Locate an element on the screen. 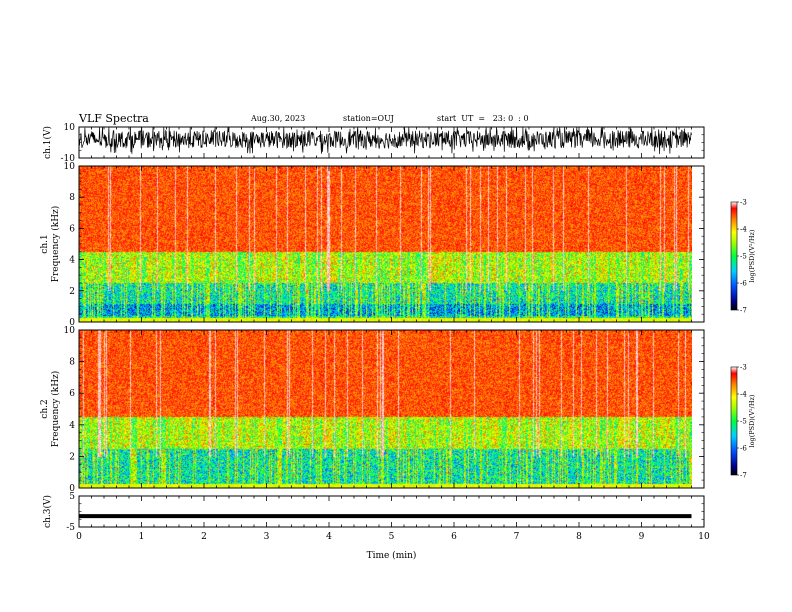  x-tick-label: 4 is located at coordinates (329, 537).